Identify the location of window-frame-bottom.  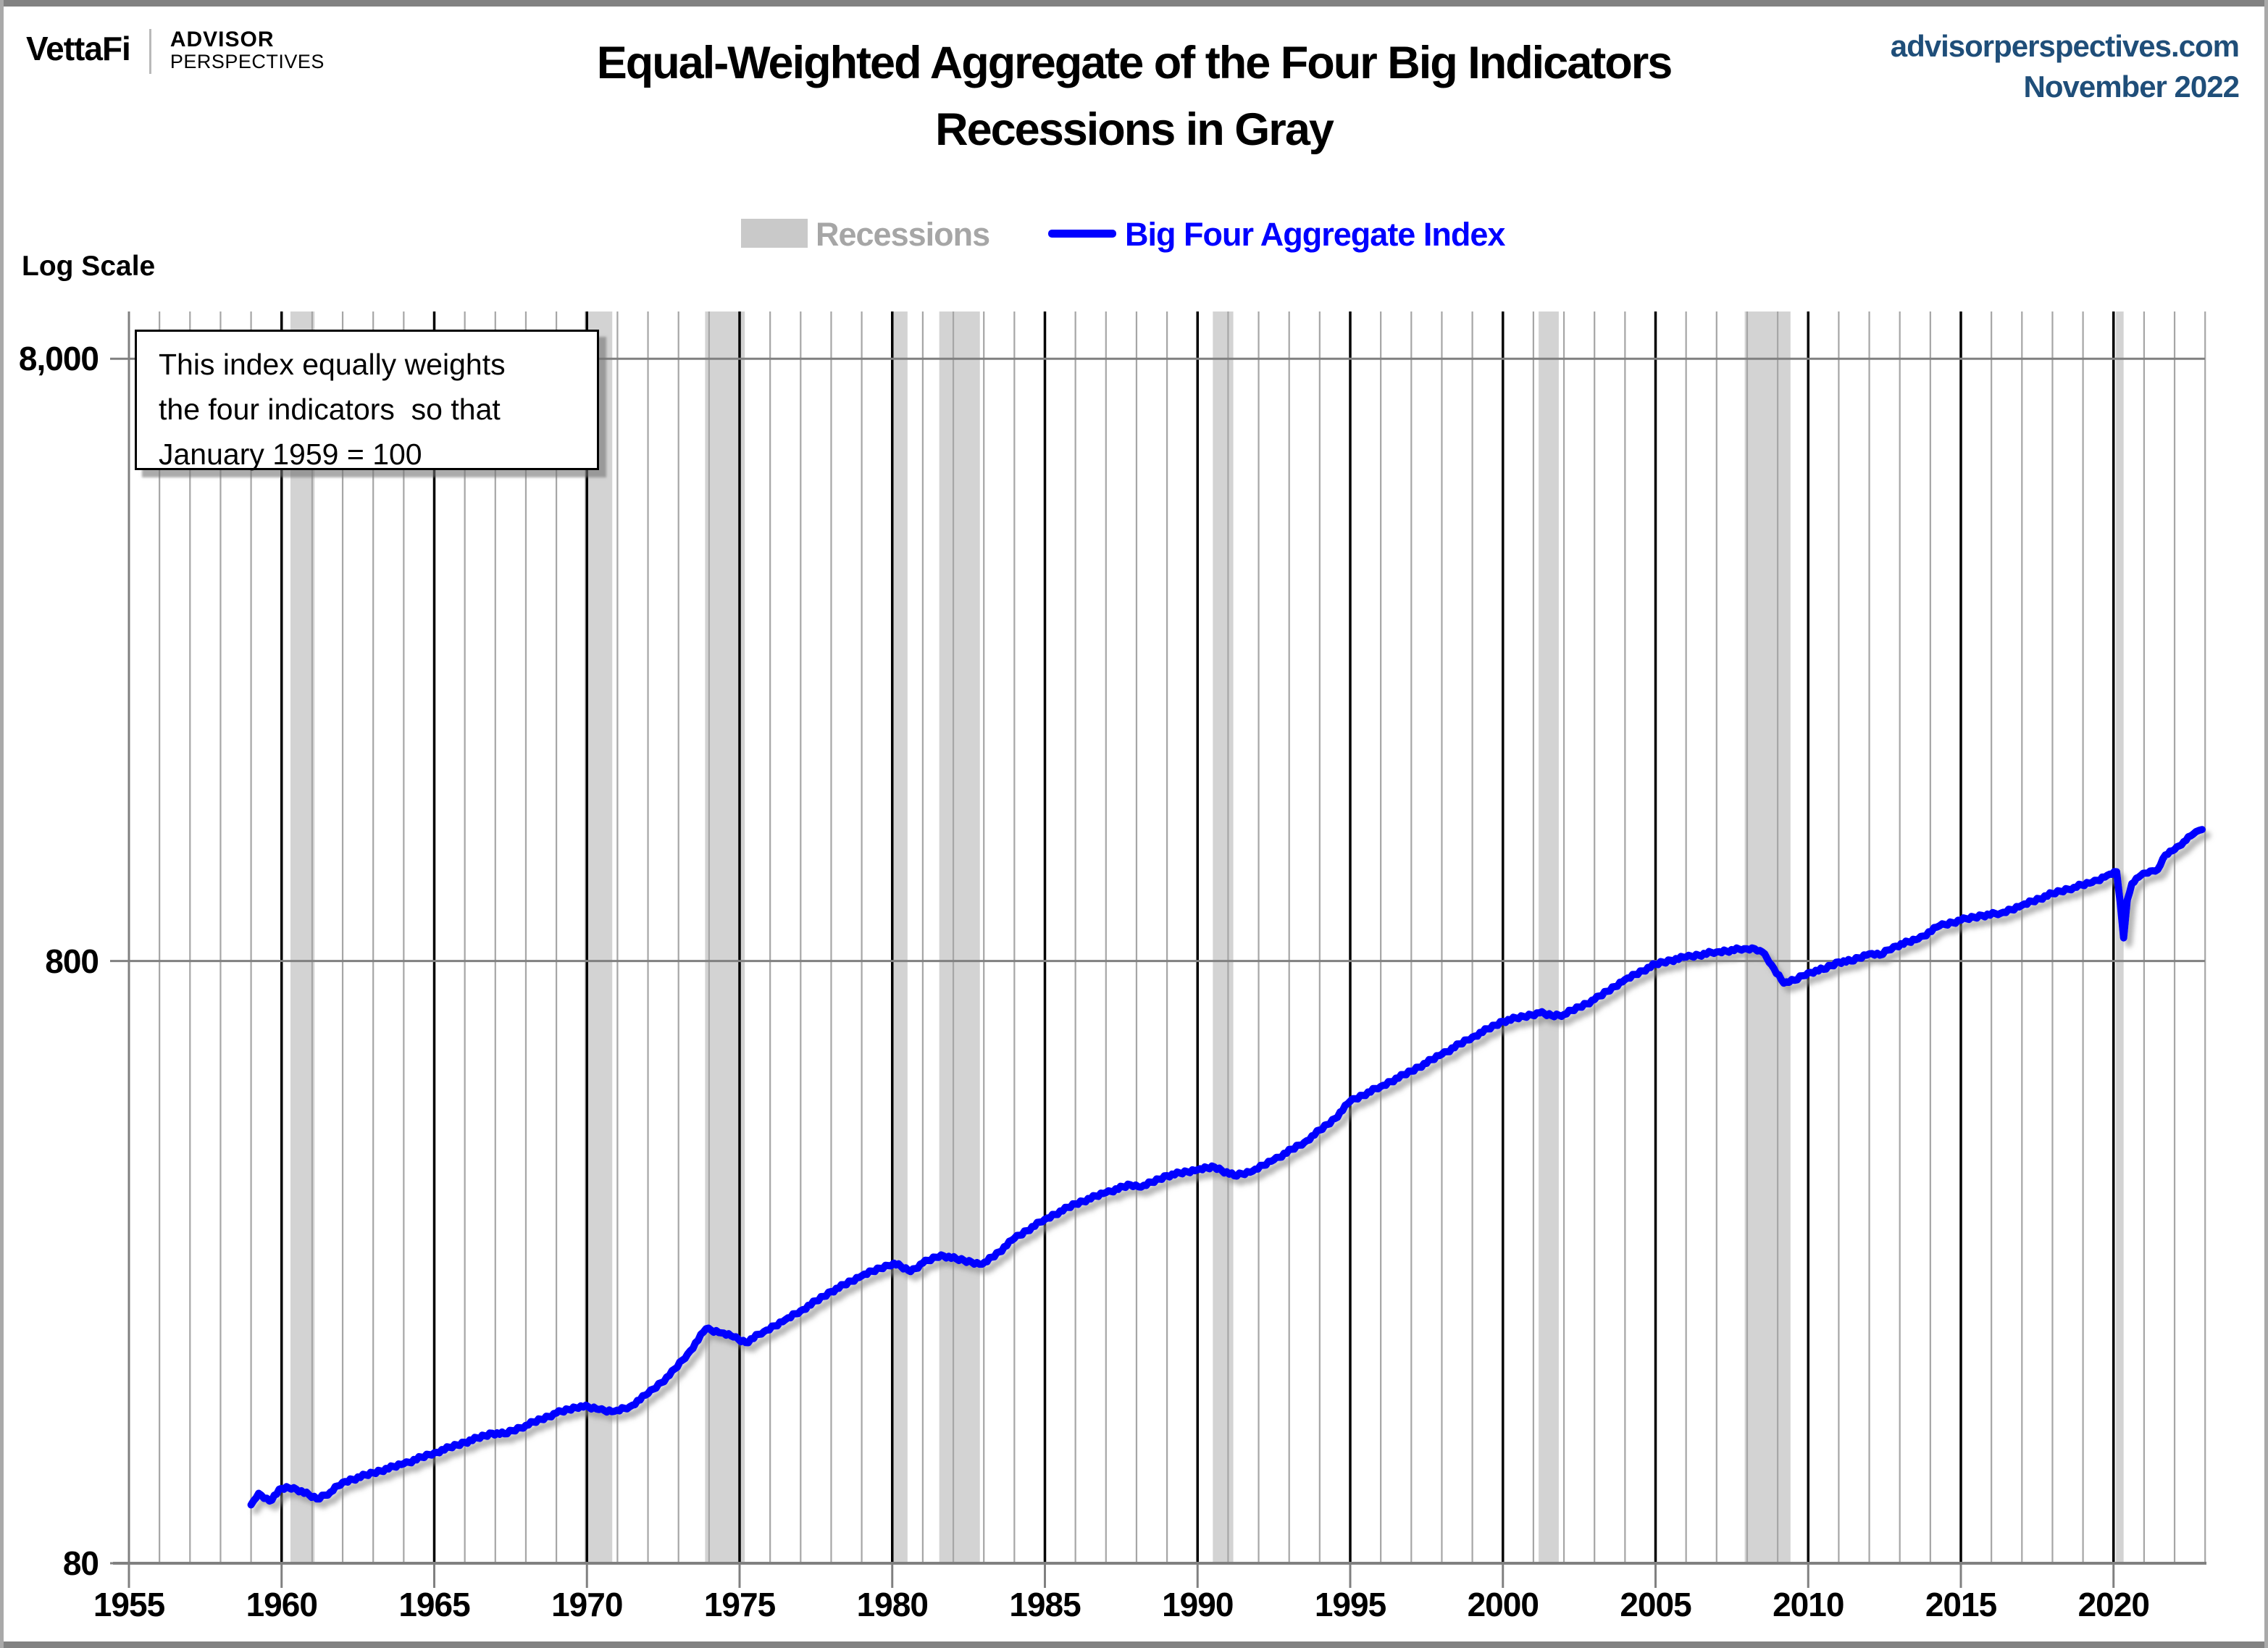
(1134, 1644).